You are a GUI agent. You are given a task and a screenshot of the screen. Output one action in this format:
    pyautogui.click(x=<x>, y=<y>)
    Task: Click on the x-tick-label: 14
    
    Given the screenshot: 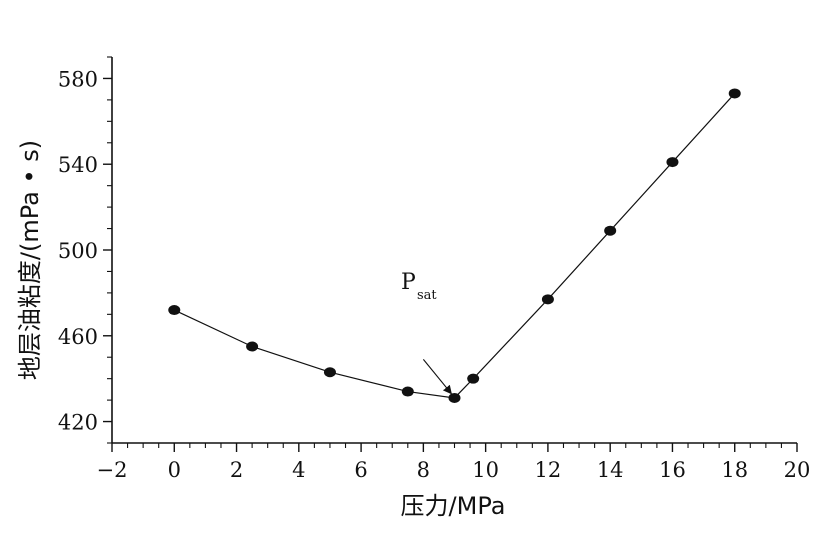 What is the action you would take?
    pyautogui.click(x=610, y=470)
    